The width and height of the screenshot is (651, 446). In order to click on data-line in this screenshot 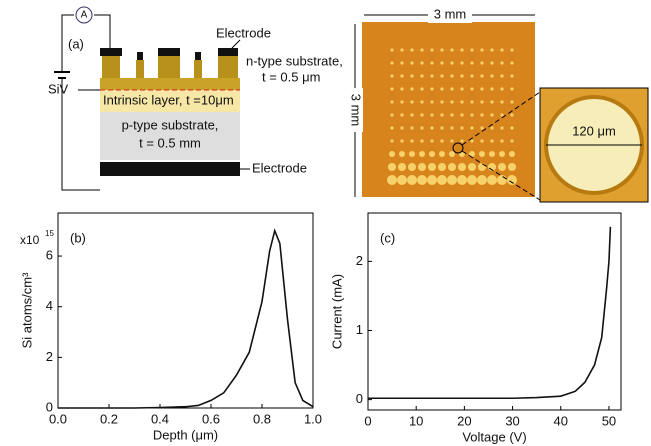, I will do `click(490, 313)`.